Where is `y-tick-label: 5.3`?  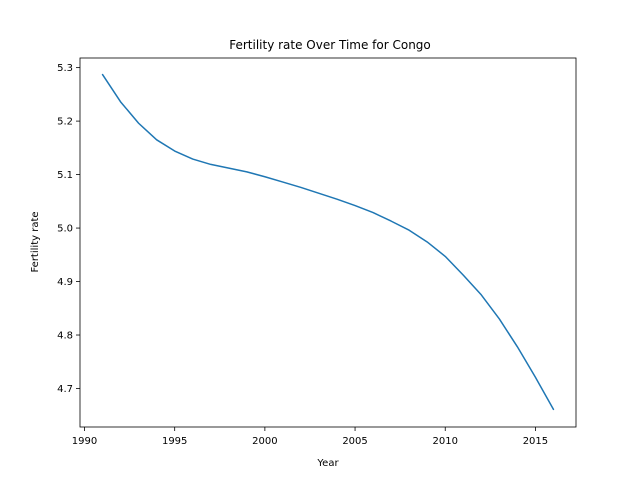
y-tick-label: 5.3 is located at coordinates (65, 68).